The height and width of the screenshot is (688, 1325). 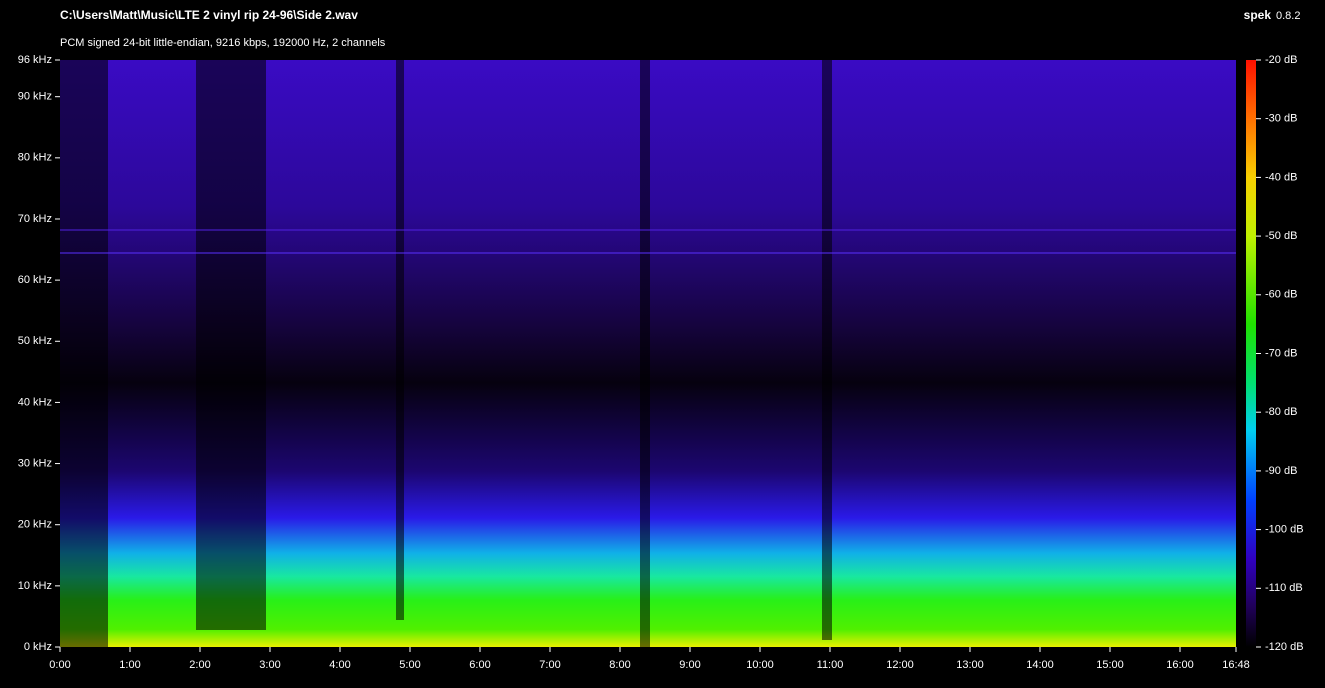 What do you see at coordinates (900, 665) in the screenshot?
I see `x-tick-label: 12:00` at bounding box center [900, 665].